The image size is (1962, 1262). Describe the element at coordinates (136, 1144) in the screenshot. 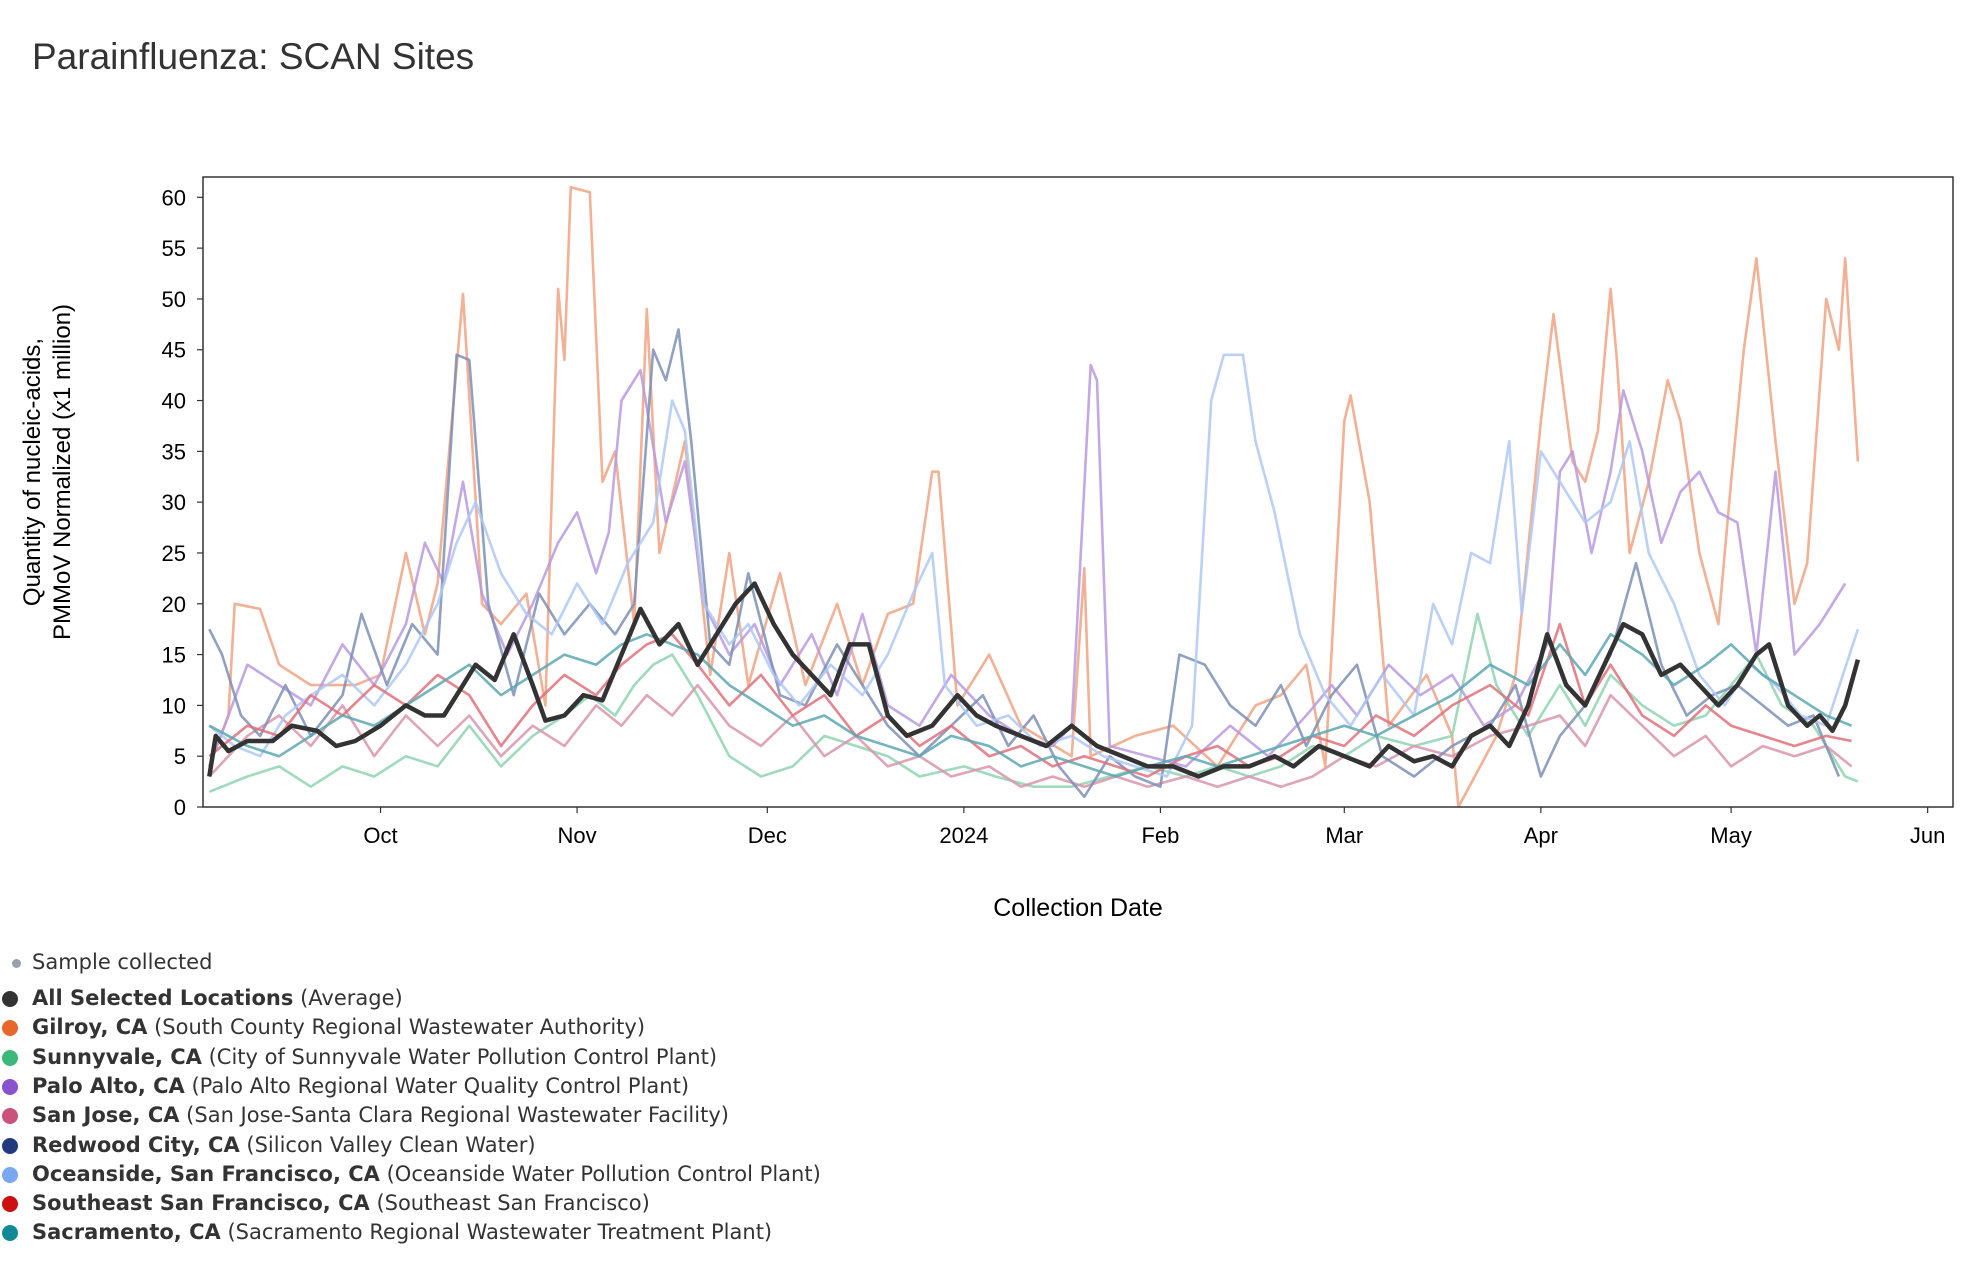

I see `legend-item-name: Redwood City, CA` at that location.